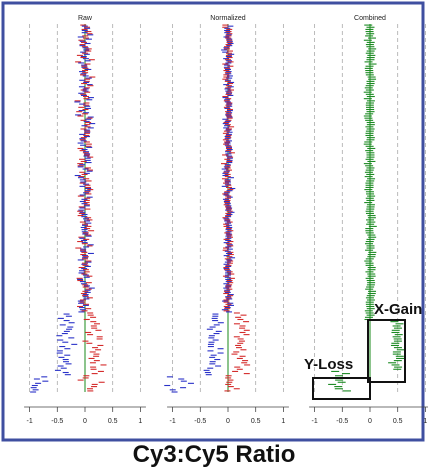 The width and height of the screenshot is (428, 475). What do you see at coordinates (368, 415) in the screenshot?
I see `panel-combined-x-axis: -1 -0.5 0 0.5 1` at bounding box center [368, 415].